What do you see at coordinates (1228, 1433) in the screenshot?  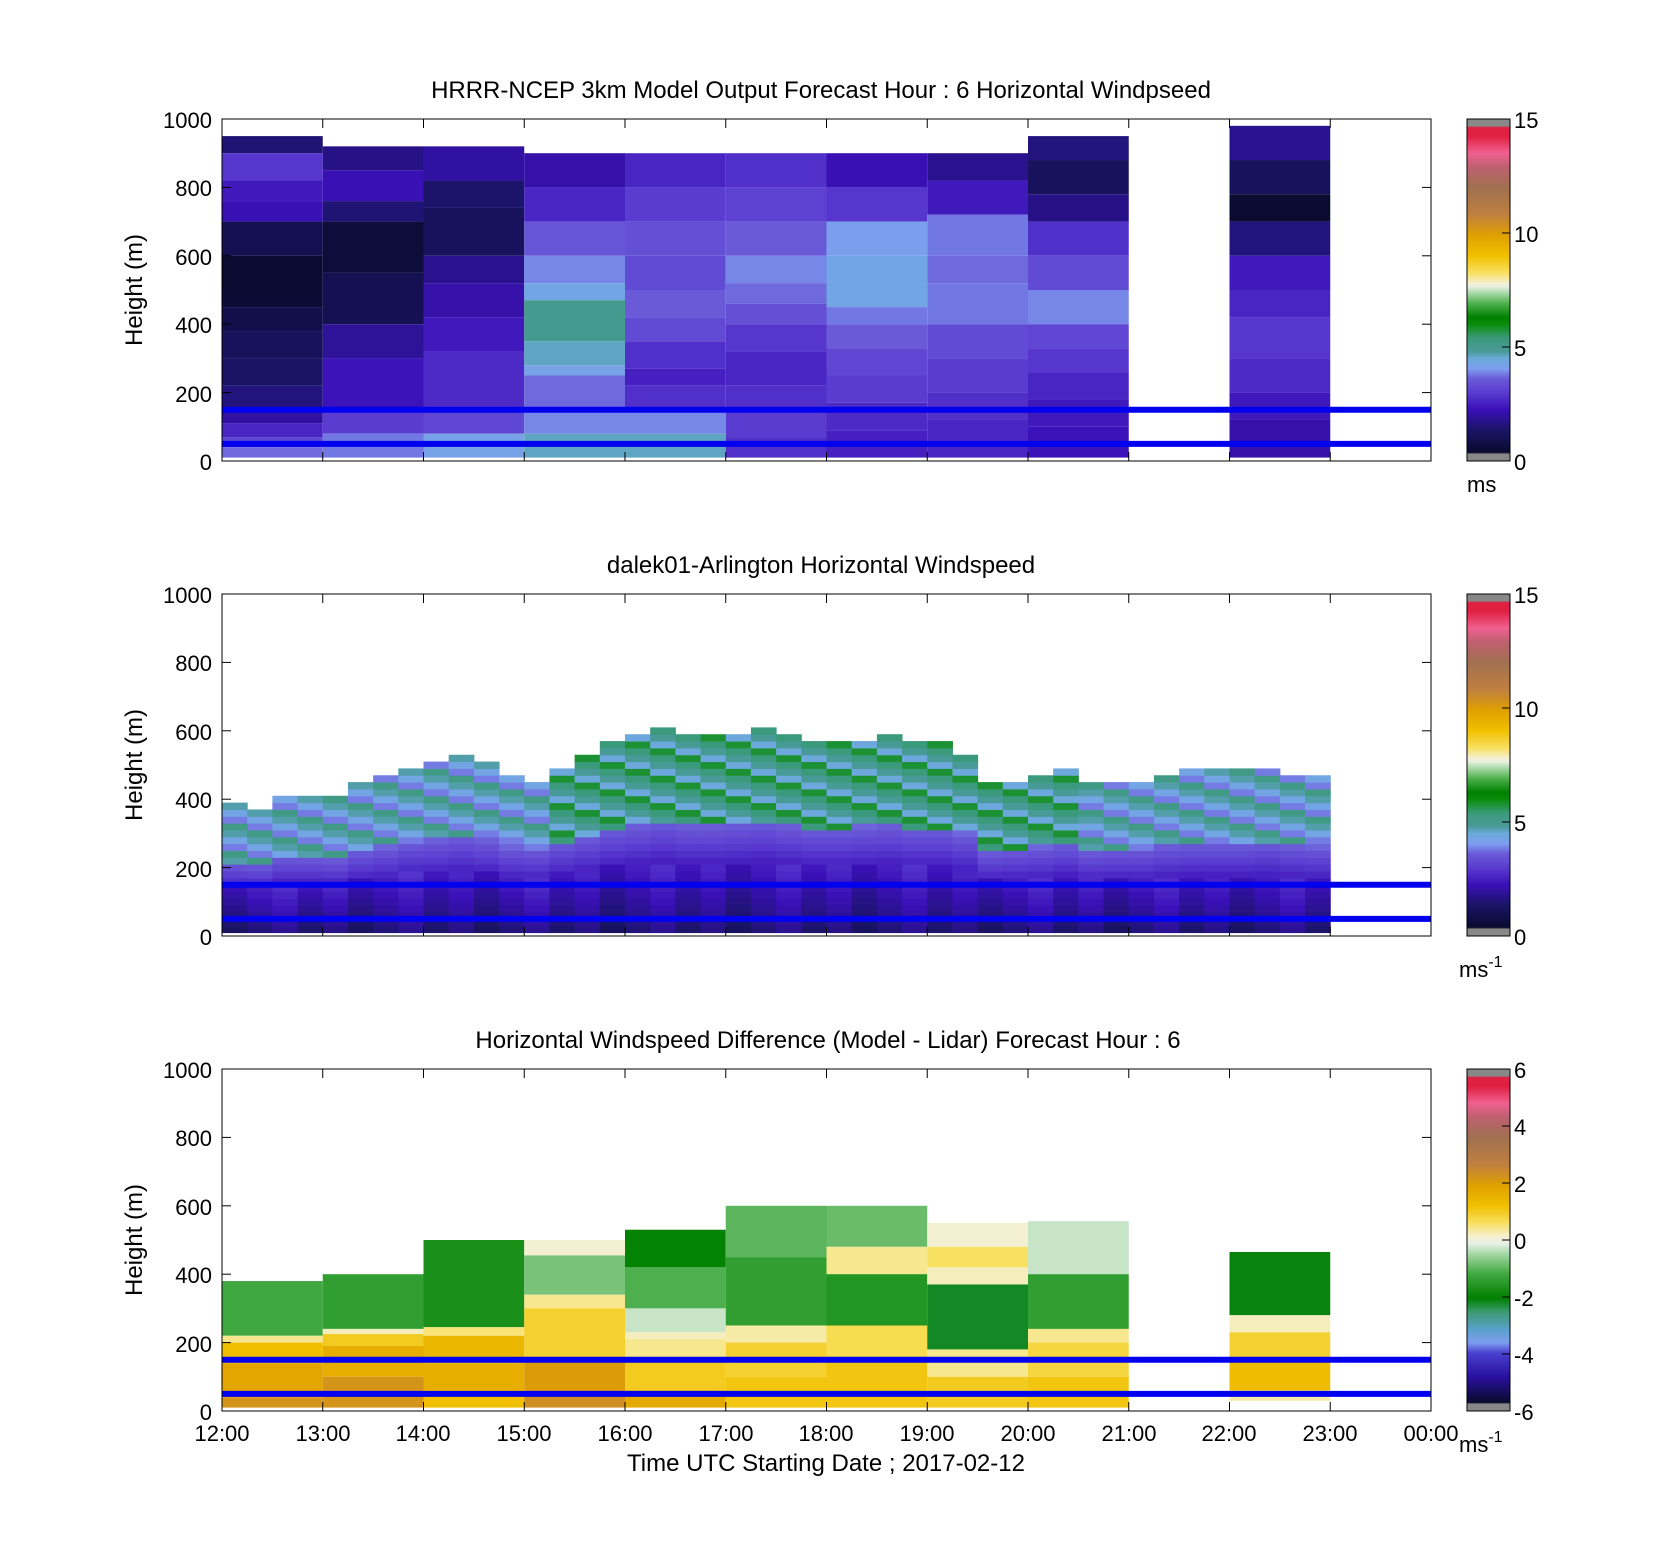 I see `x-tick-label: 22:00` at bounding box center [1228, 1433].